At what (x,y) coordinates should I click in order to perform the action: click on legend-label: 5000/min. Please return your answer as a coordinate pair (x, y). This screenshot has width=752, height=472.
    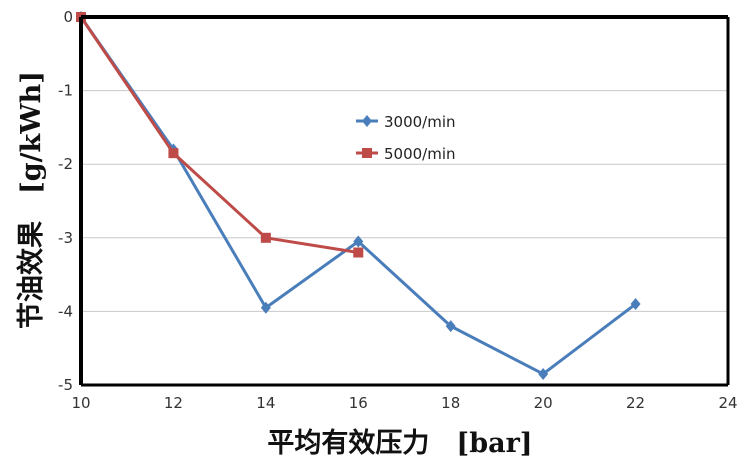
    Looking at the image, I should click on (420, 154).